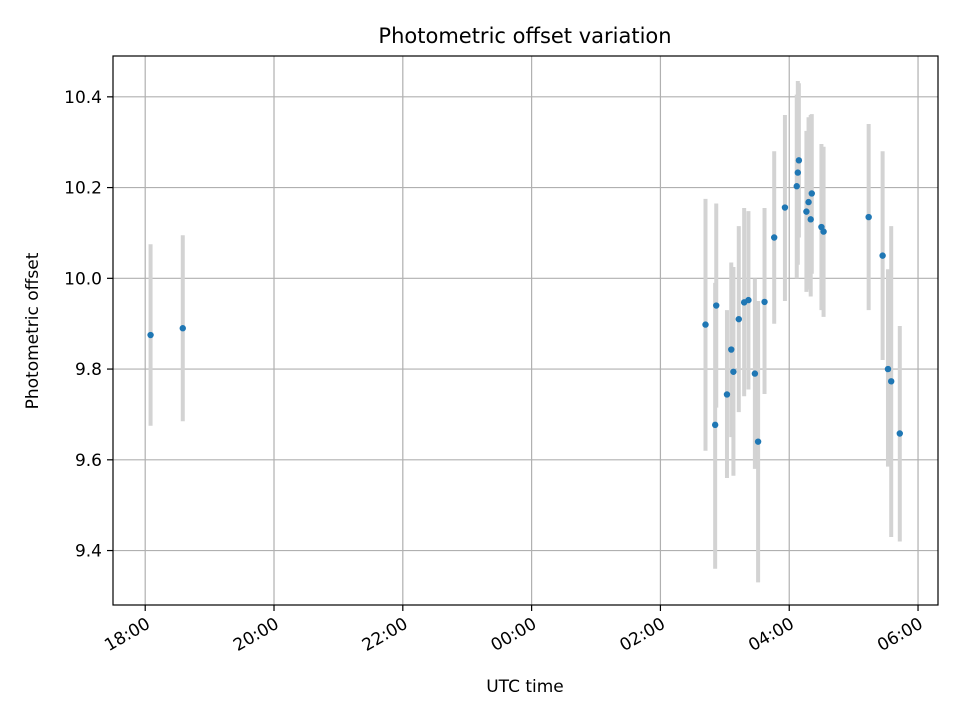 Image resolution: width=960 pixels, height=720 pixels. Describe the element at coordinates (88, 461) in the screenshot. I see `y-tick-label: 9.6` at that location.